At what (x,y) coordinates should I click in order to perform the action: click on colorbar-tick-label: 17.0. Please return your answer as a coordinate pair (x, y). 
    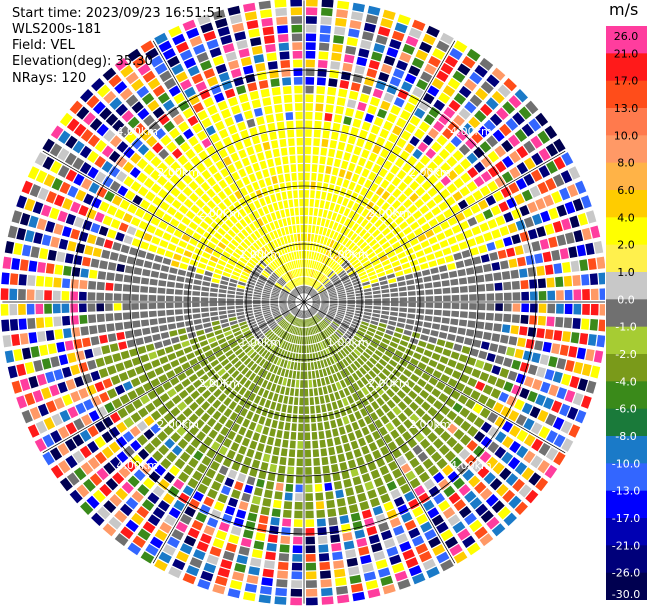
    Looking at the image, I should click on (626, 81).